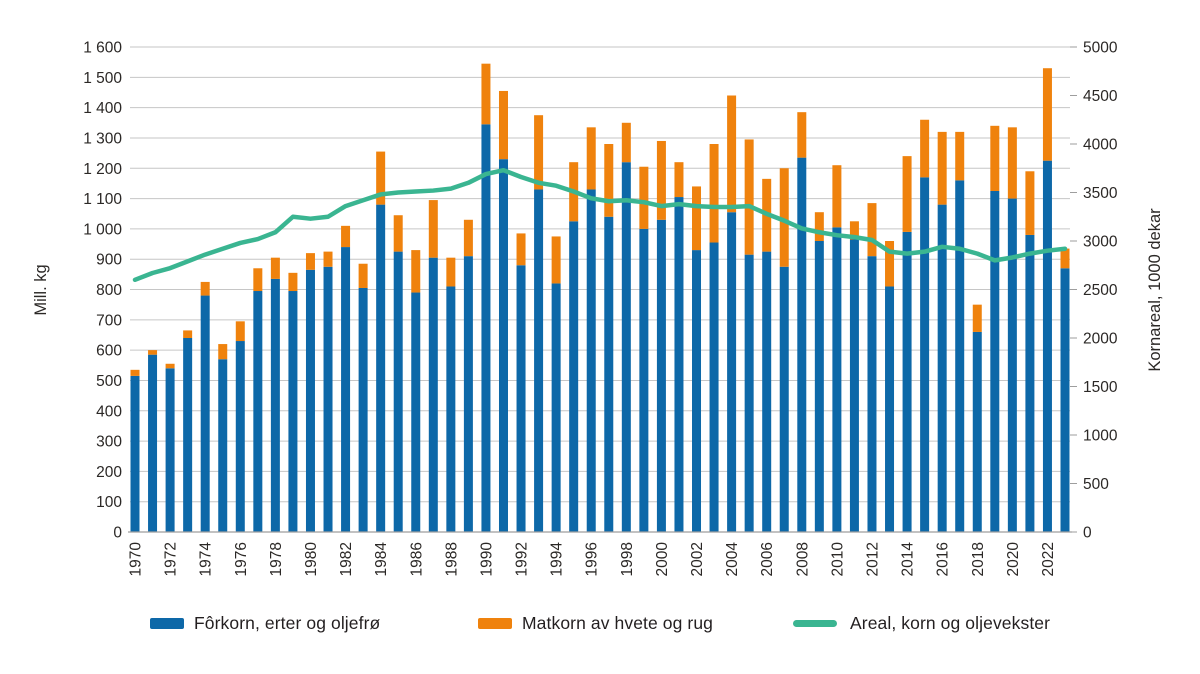 The image size is (1200, 674). I want to click on svg-text: 1 600, so click(102, 48).